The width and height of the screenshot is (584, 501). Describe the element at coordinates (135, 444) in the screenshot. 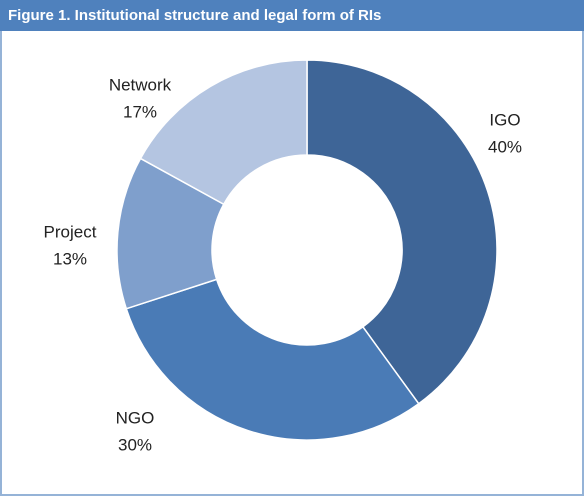

I see `slice-value-label: 30%` at that location.